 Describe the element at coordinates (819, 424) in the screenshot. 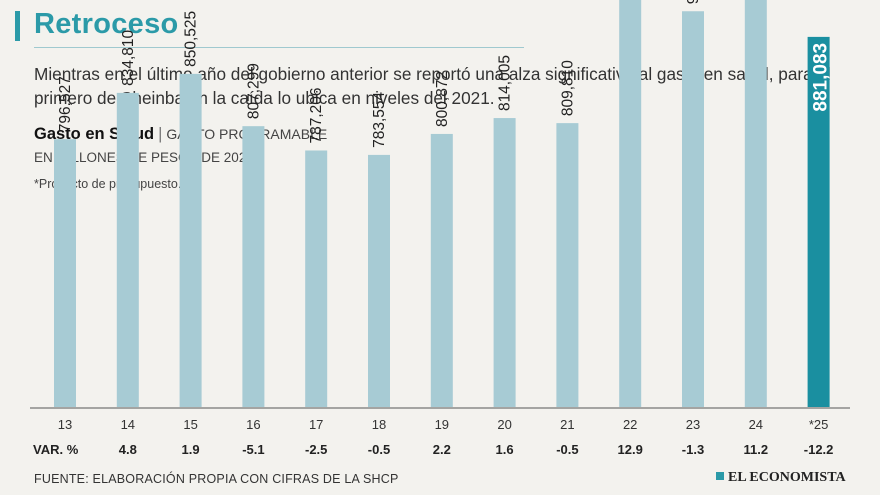

I see `x-tick-*25: *25` at that location.